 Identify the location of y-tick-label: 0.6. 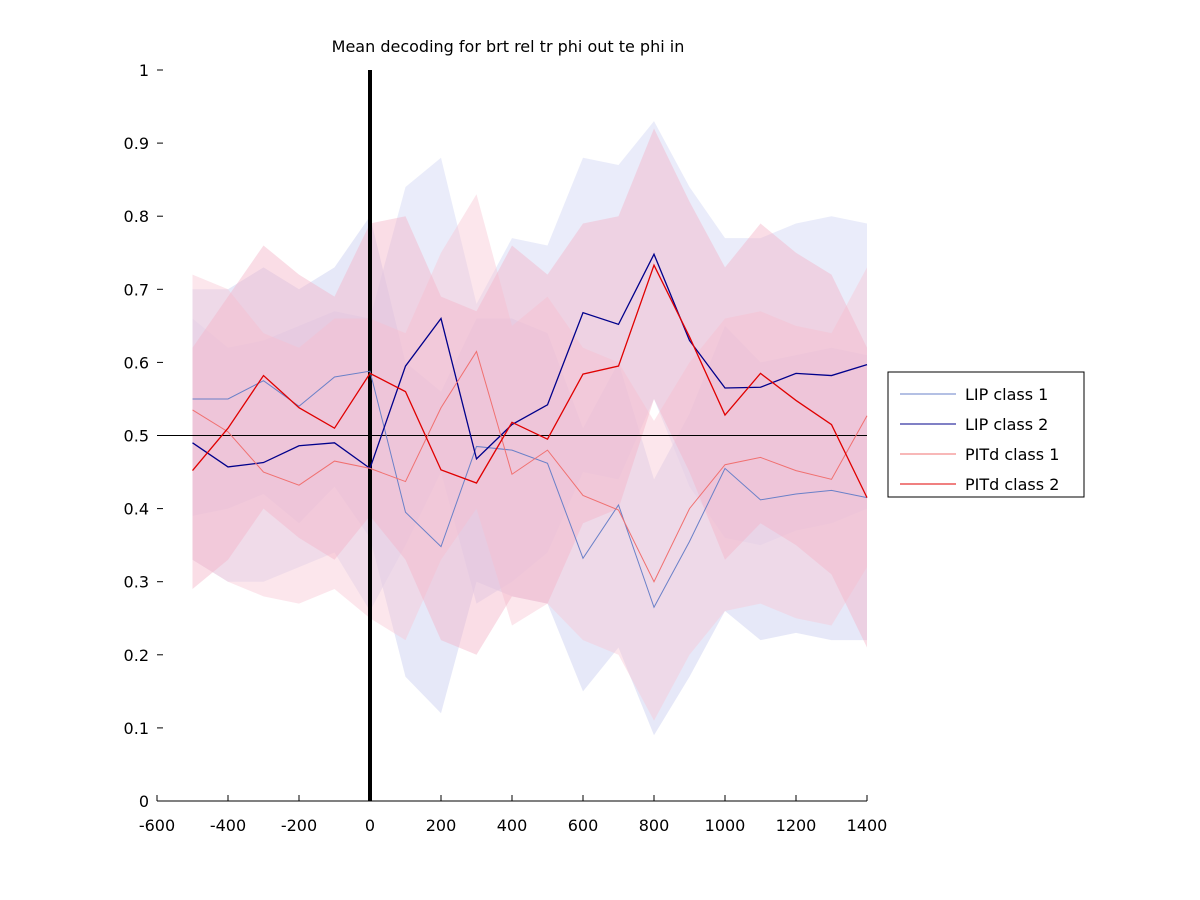
(136, 362).